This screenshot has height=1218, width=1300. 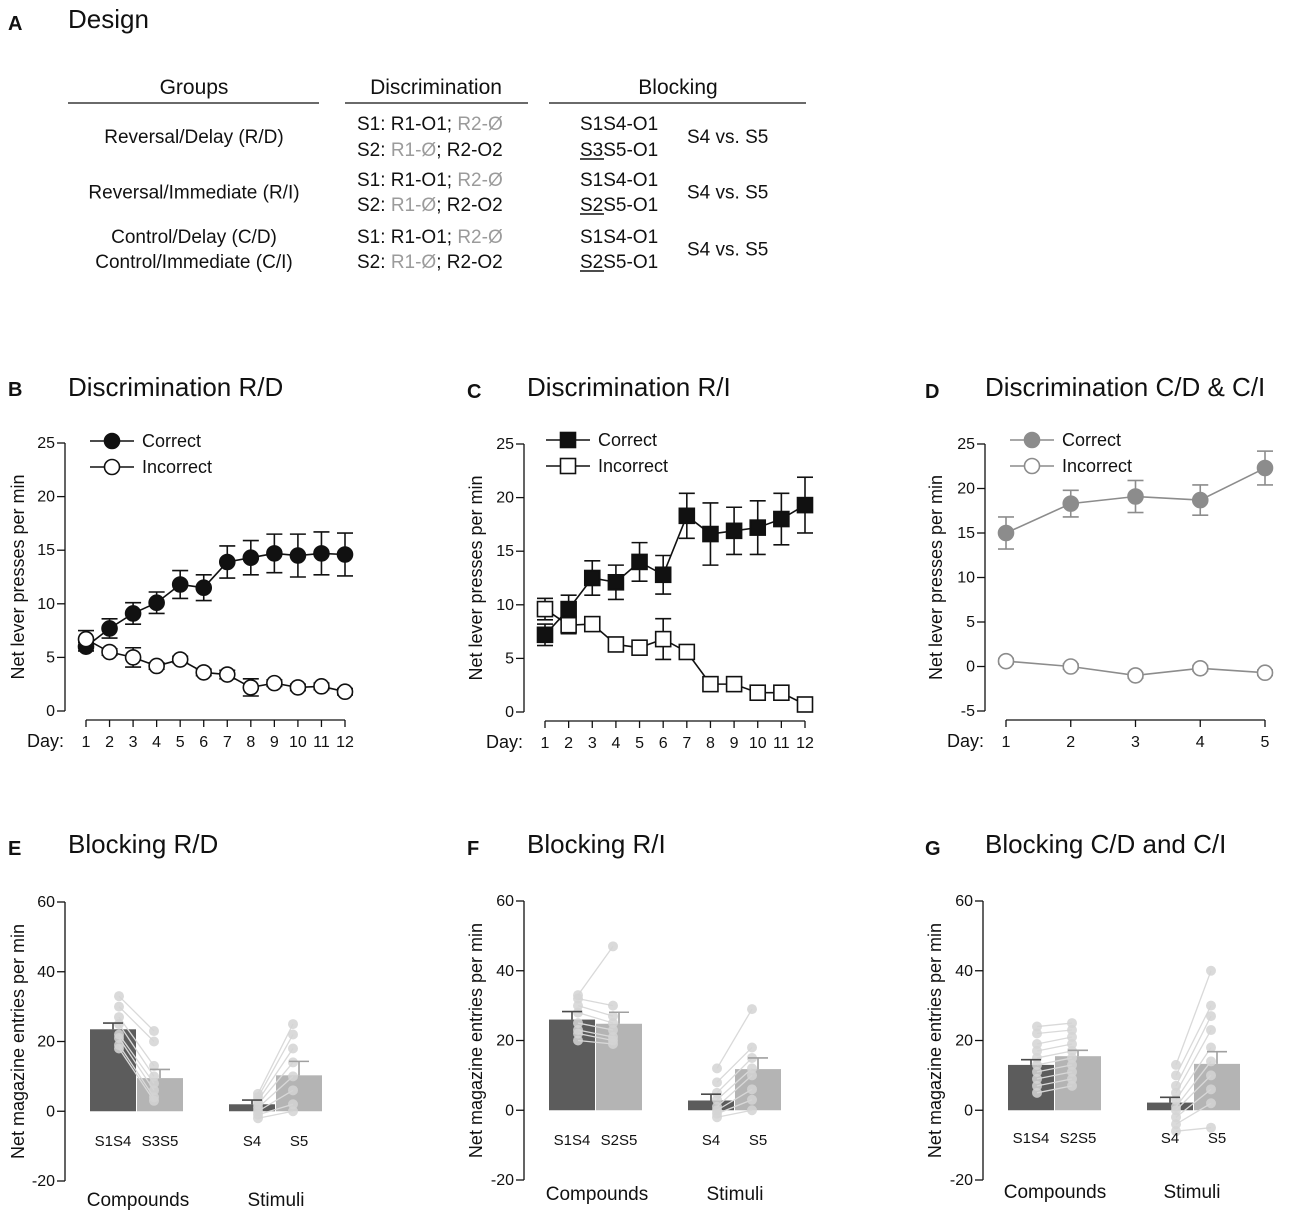 What do you see at coordinates (193, 262) in the screenshot?
I see `group-name: Control/Immediate (C/I)` at bounding box center [193, 262].